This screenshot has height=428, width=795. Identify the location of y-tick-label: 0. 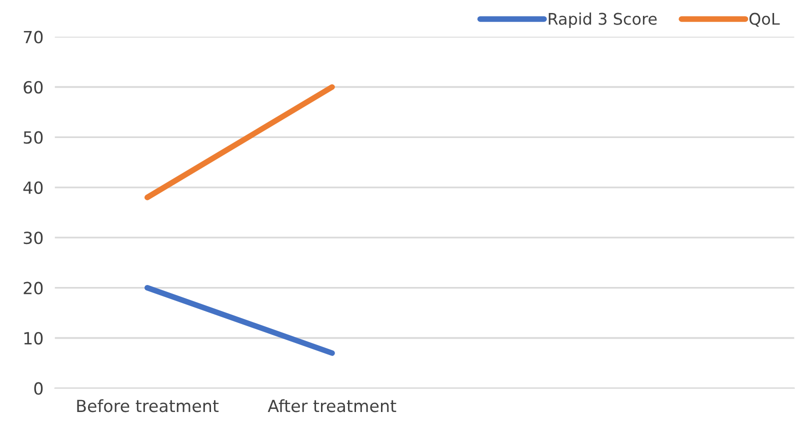
(38, 388).